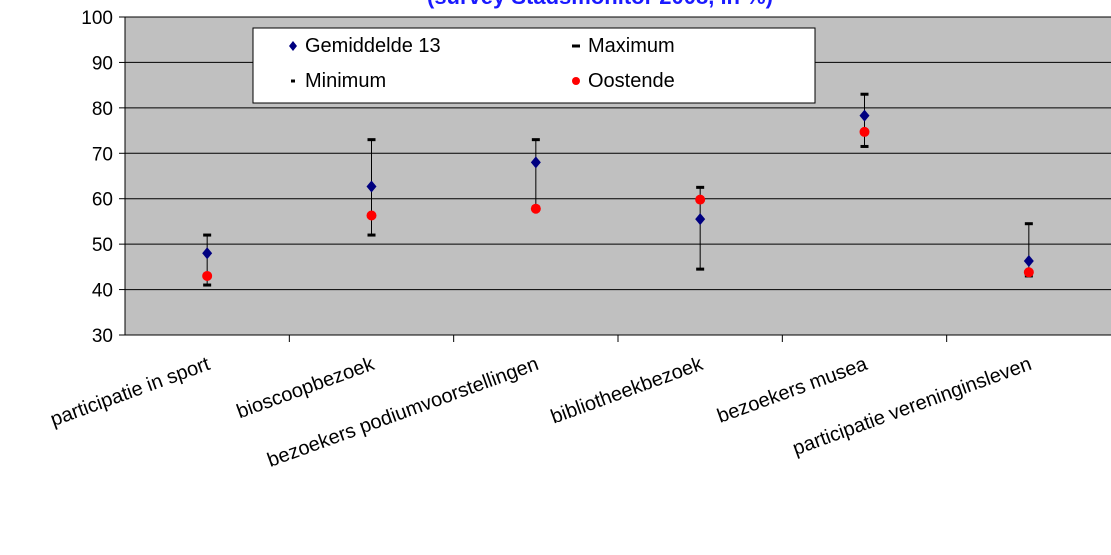  I want to click on y-tick-label: 40, so click(102, 291).